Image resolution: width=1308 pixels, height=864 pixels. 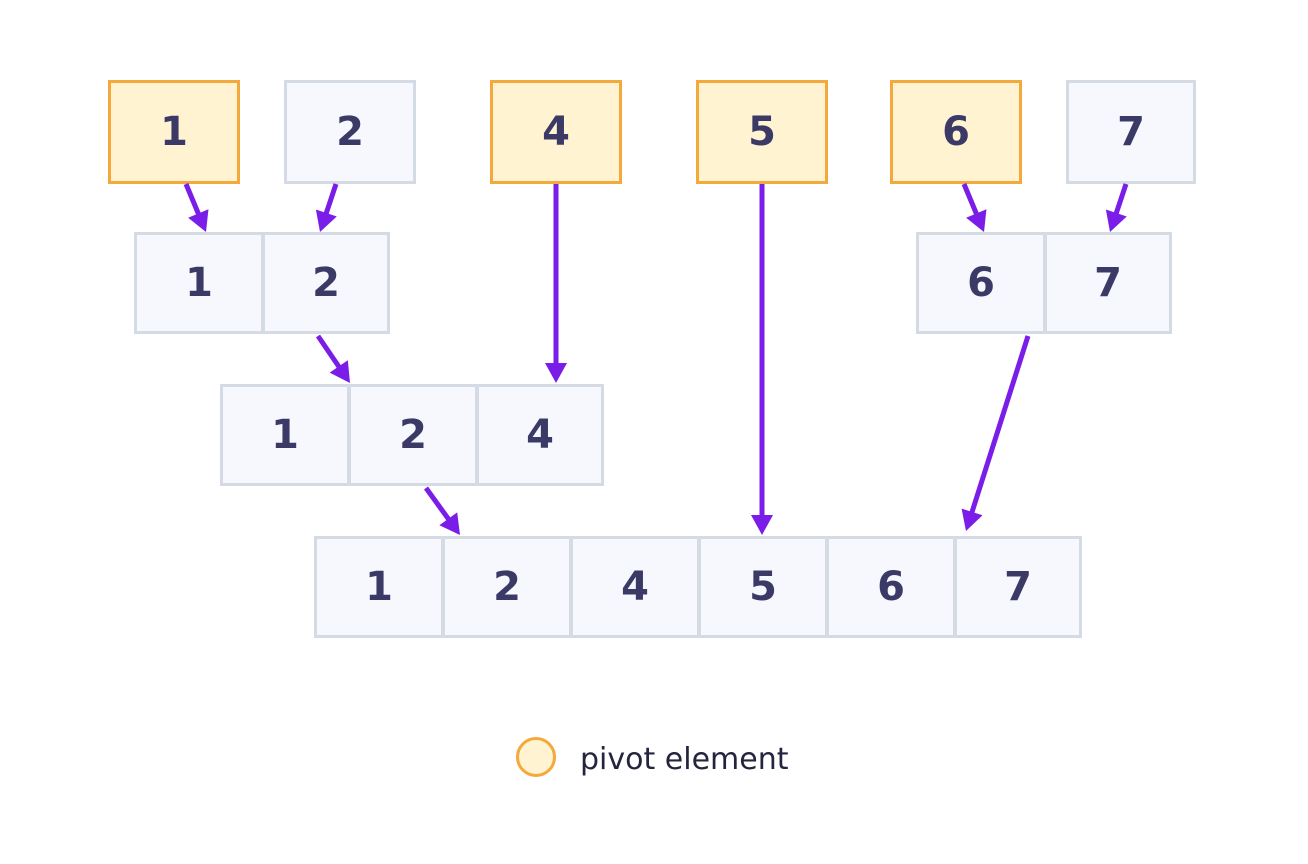 I want to click on arrow-2-to-pair, so click(x=327, y=207).